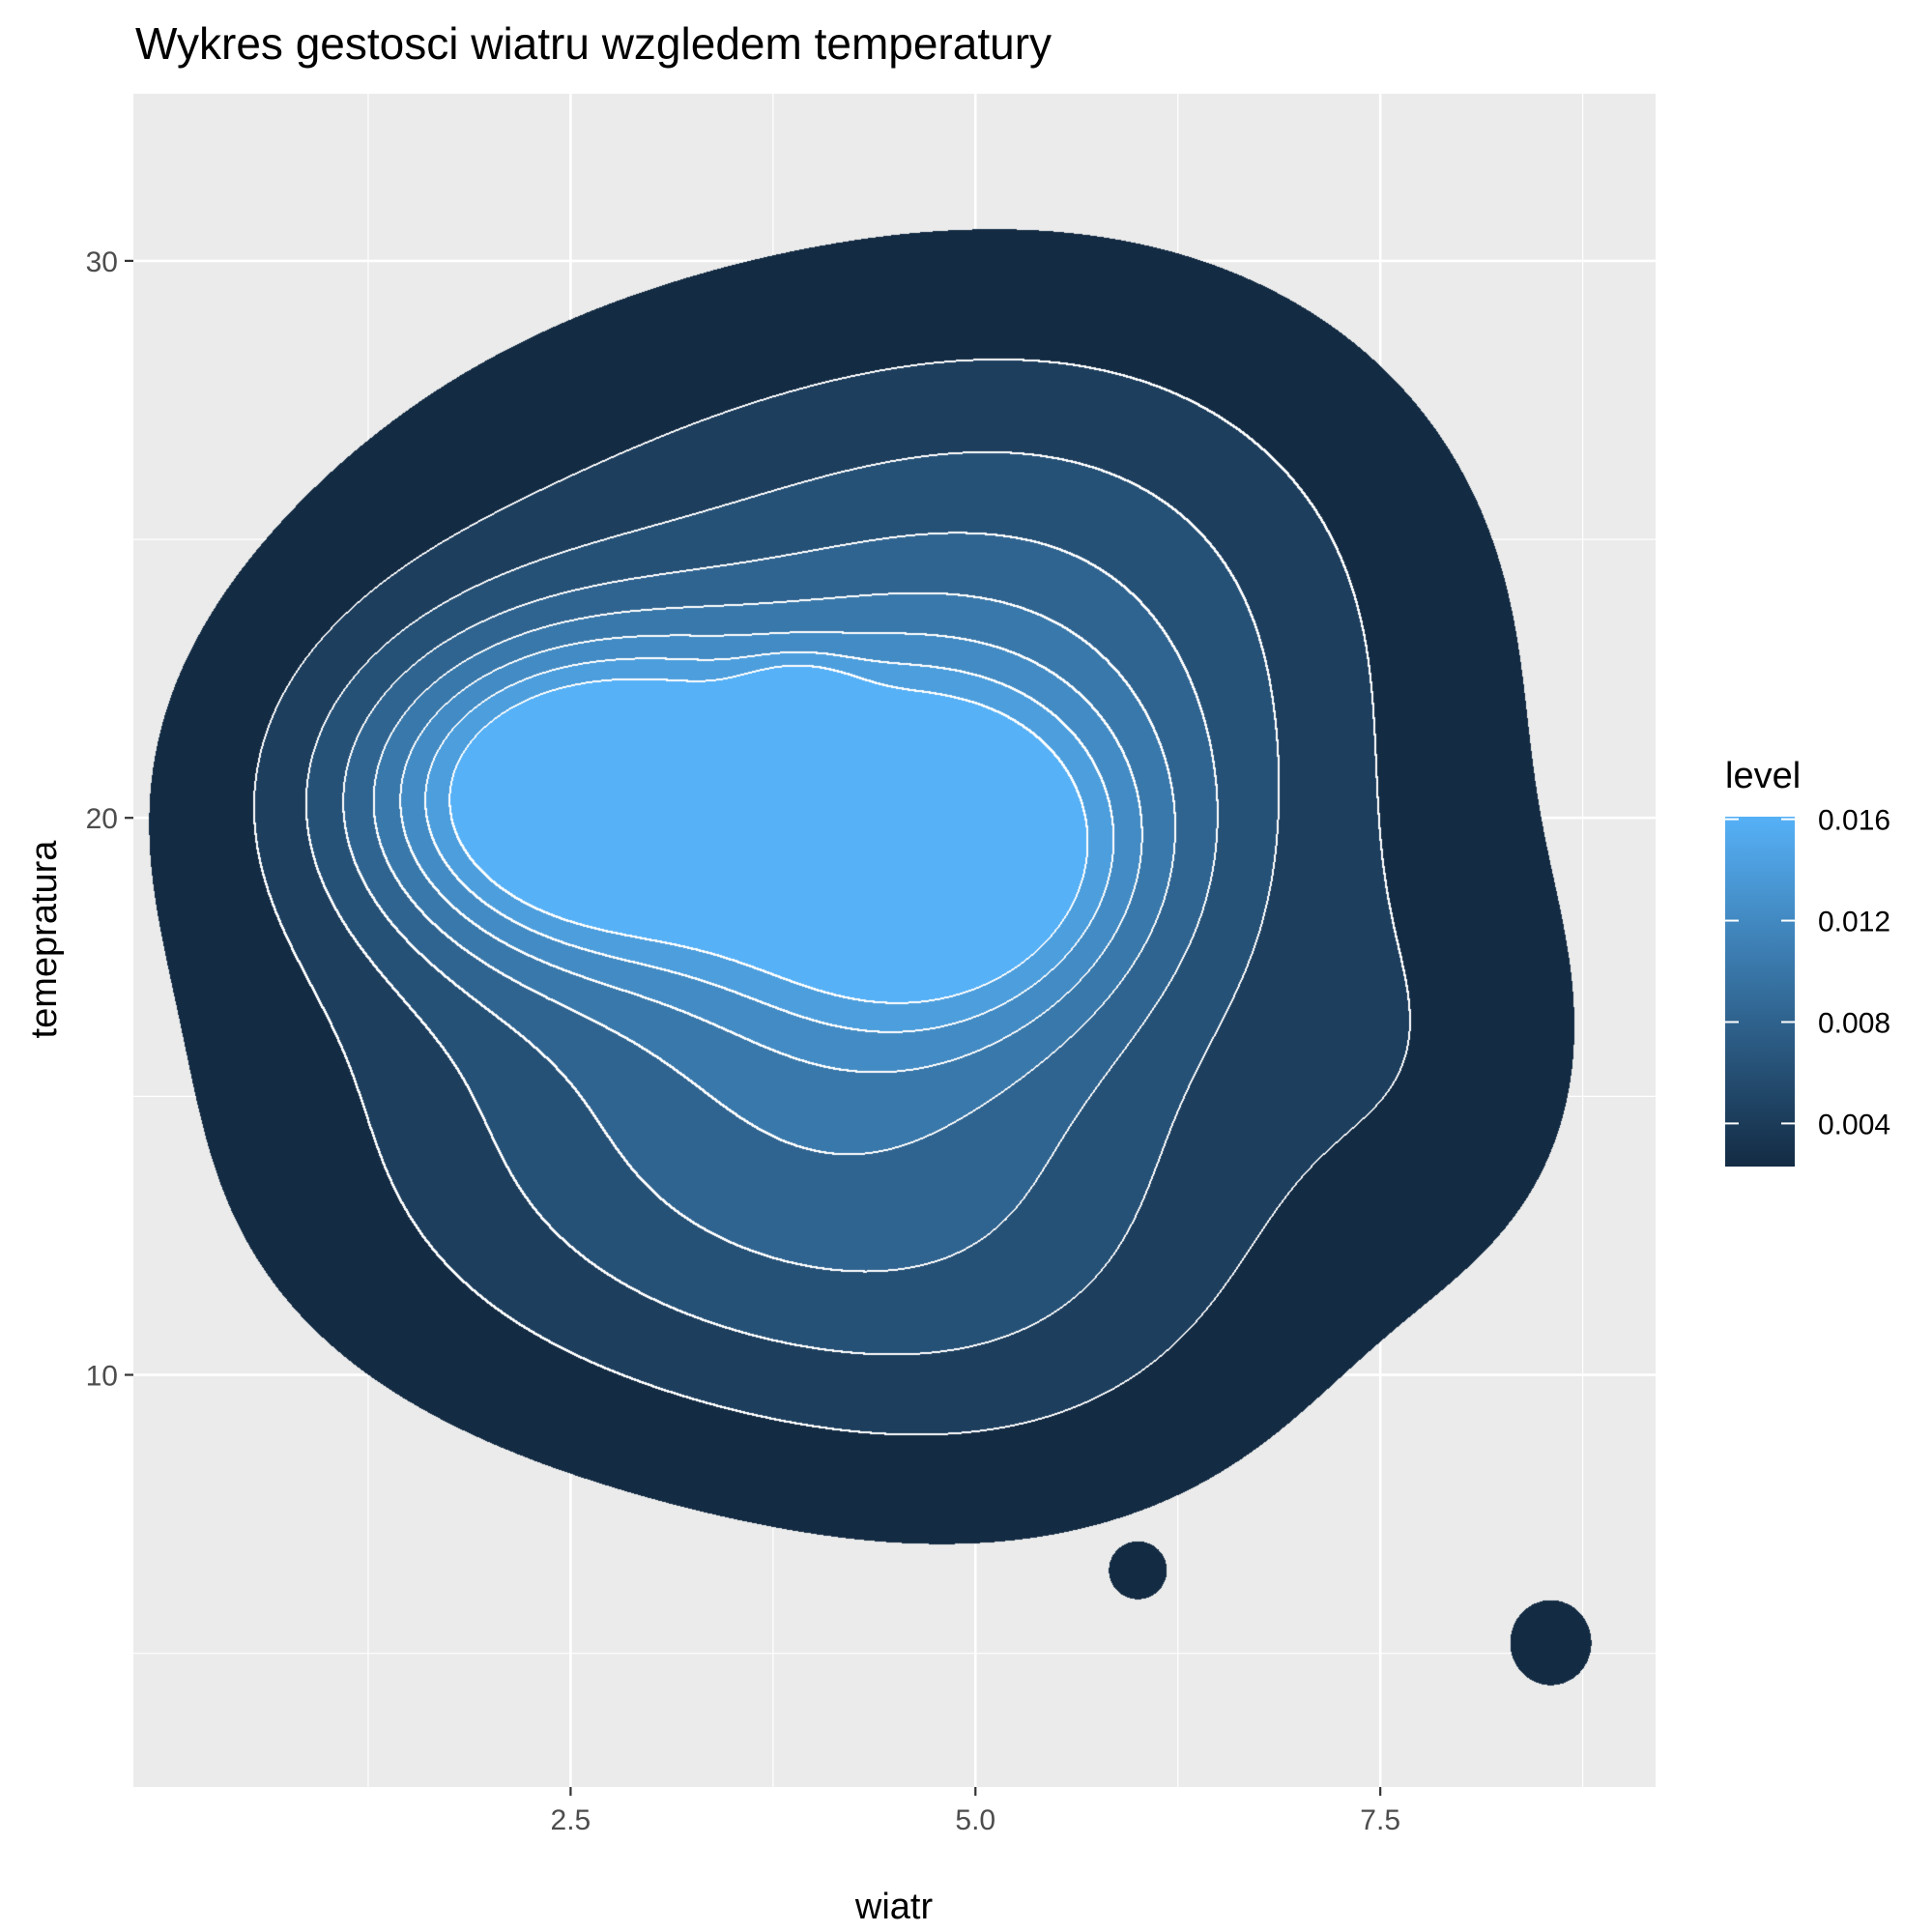  What do you see at coordinates (1760, 992) in the screenshot?
I see `legend-colorbar` at bounding box center [1760, 992].